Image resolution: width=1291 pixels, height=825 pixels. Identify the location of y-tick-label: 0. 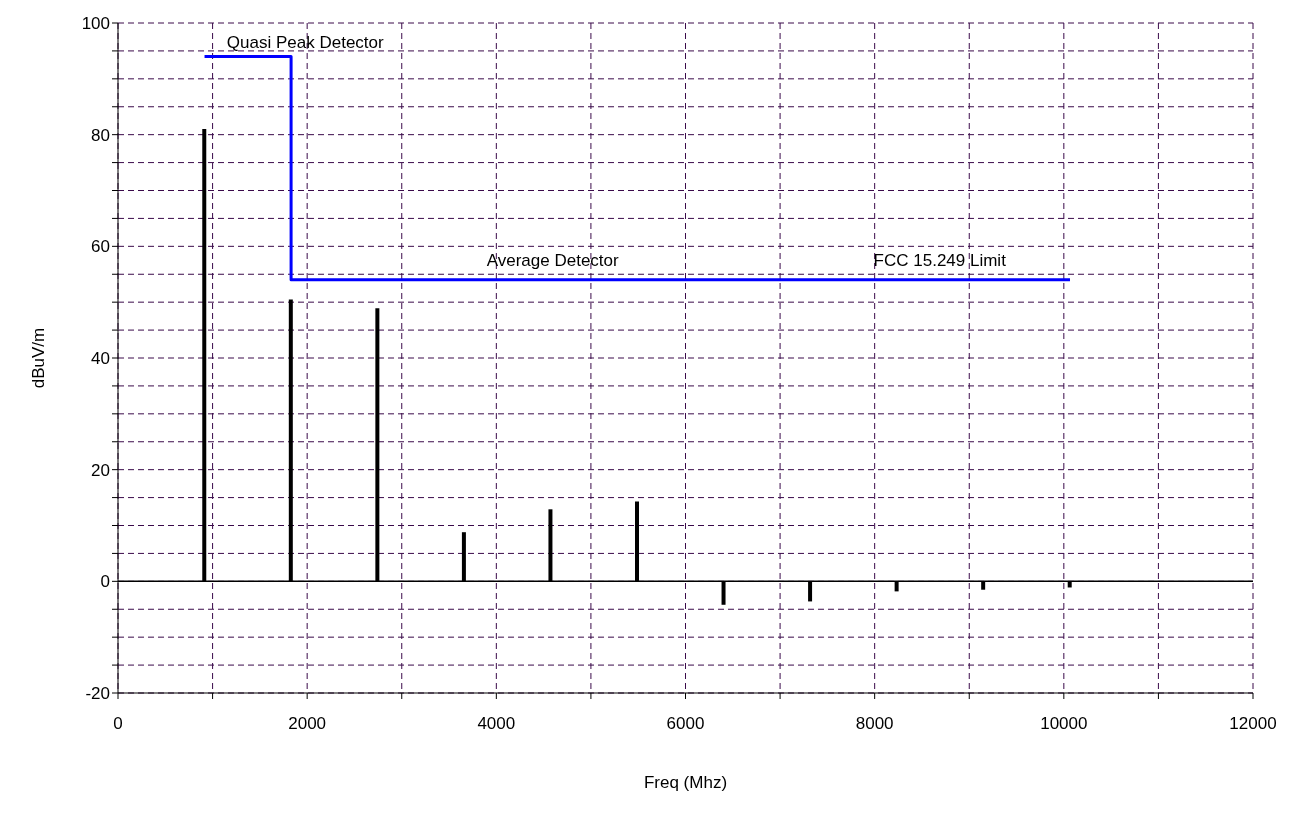
(105, 582).